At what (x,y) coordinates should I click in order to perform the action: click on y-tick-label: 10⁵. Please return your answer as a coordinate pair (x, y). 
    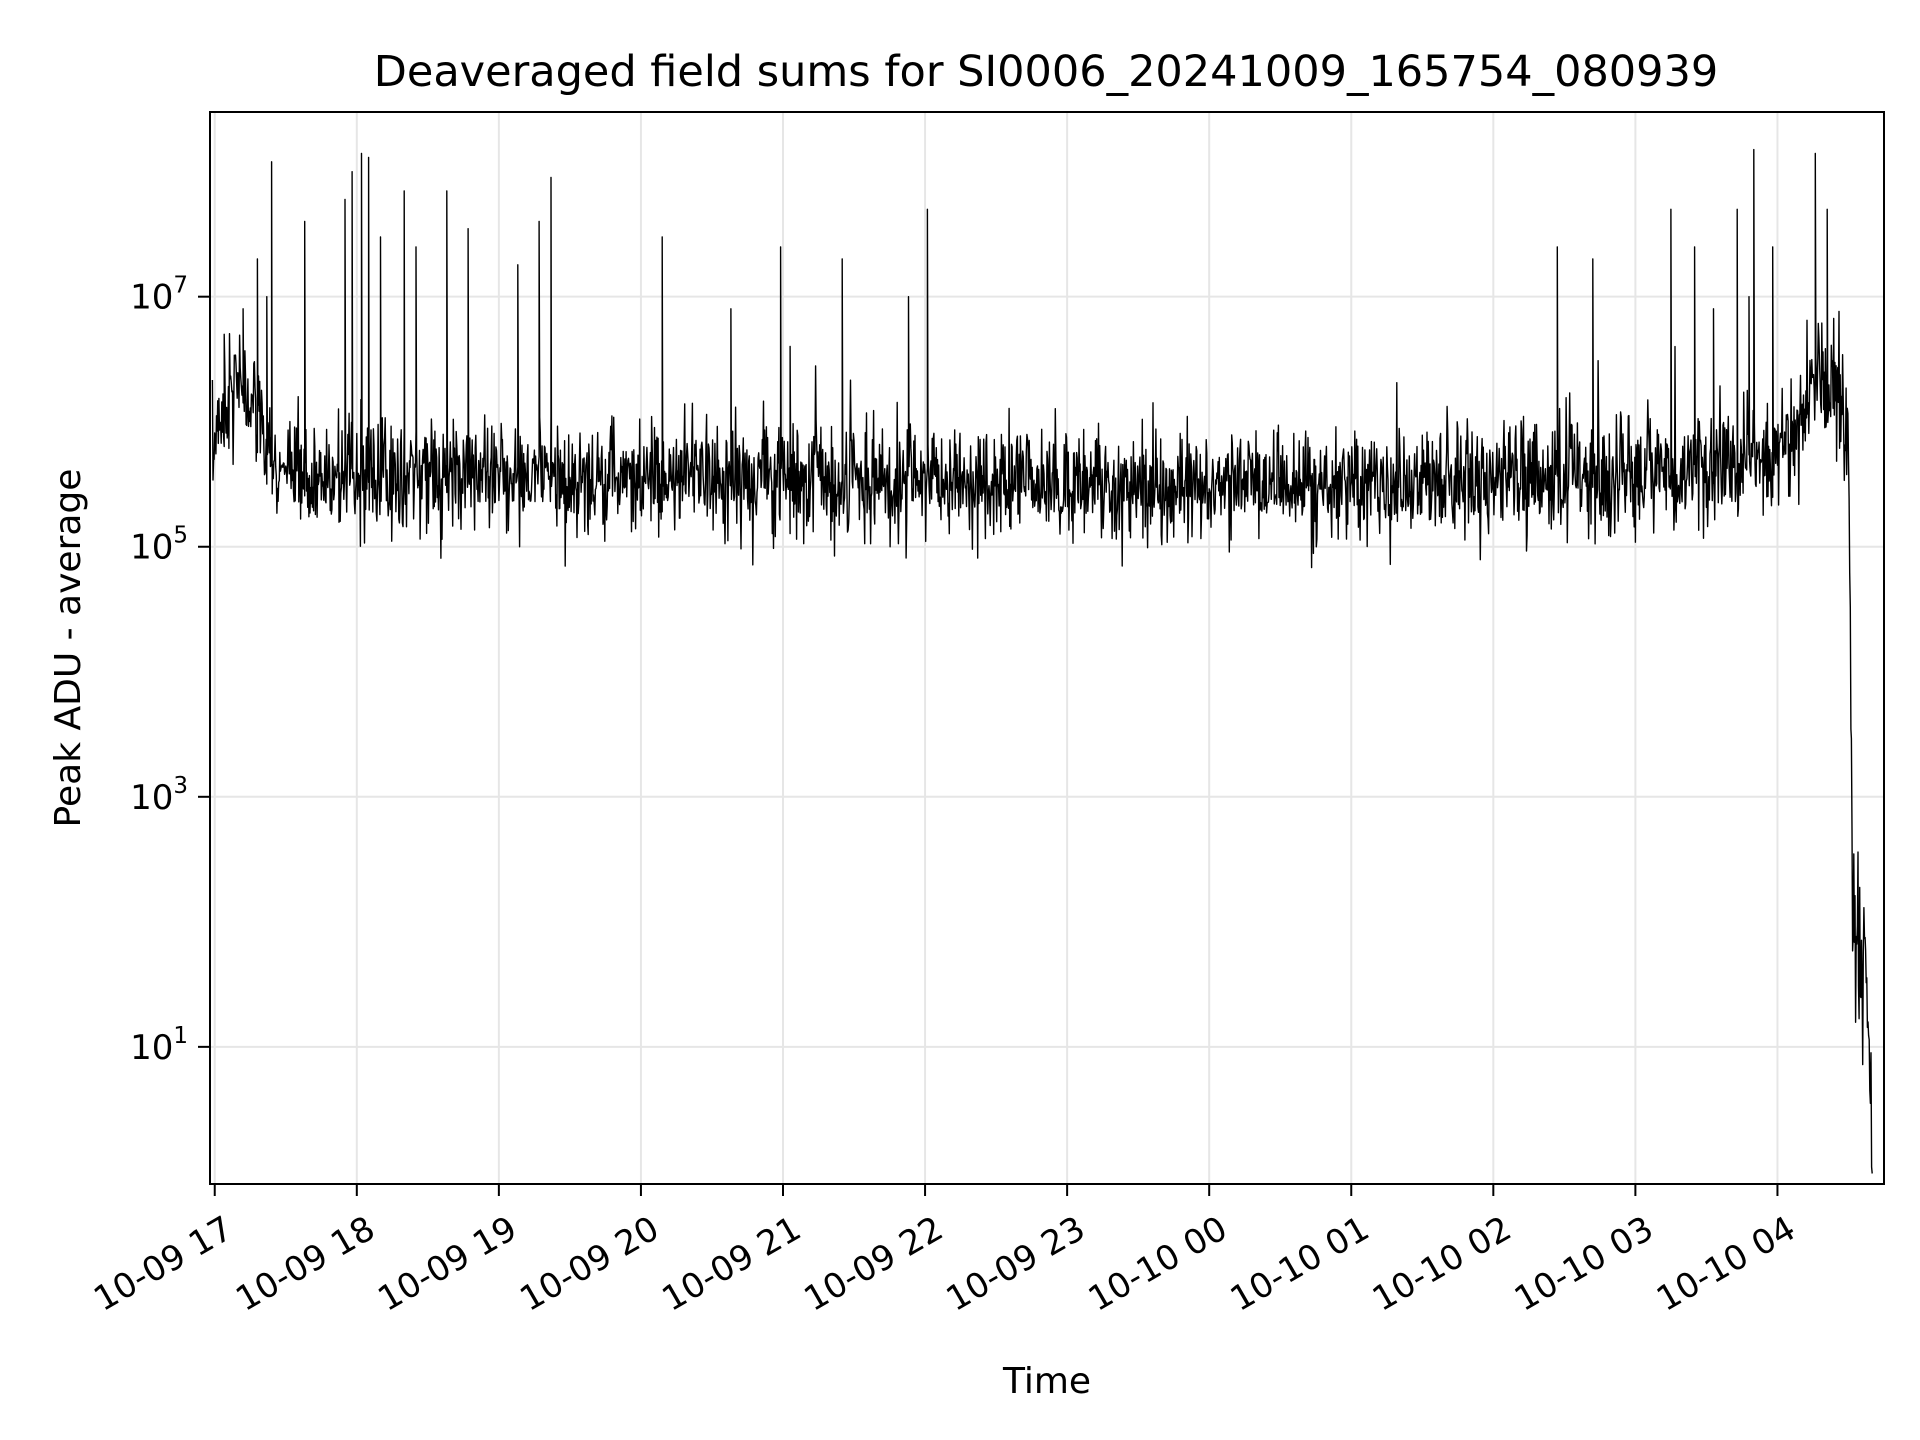
    Looking at the image, I should click on (159, 545).